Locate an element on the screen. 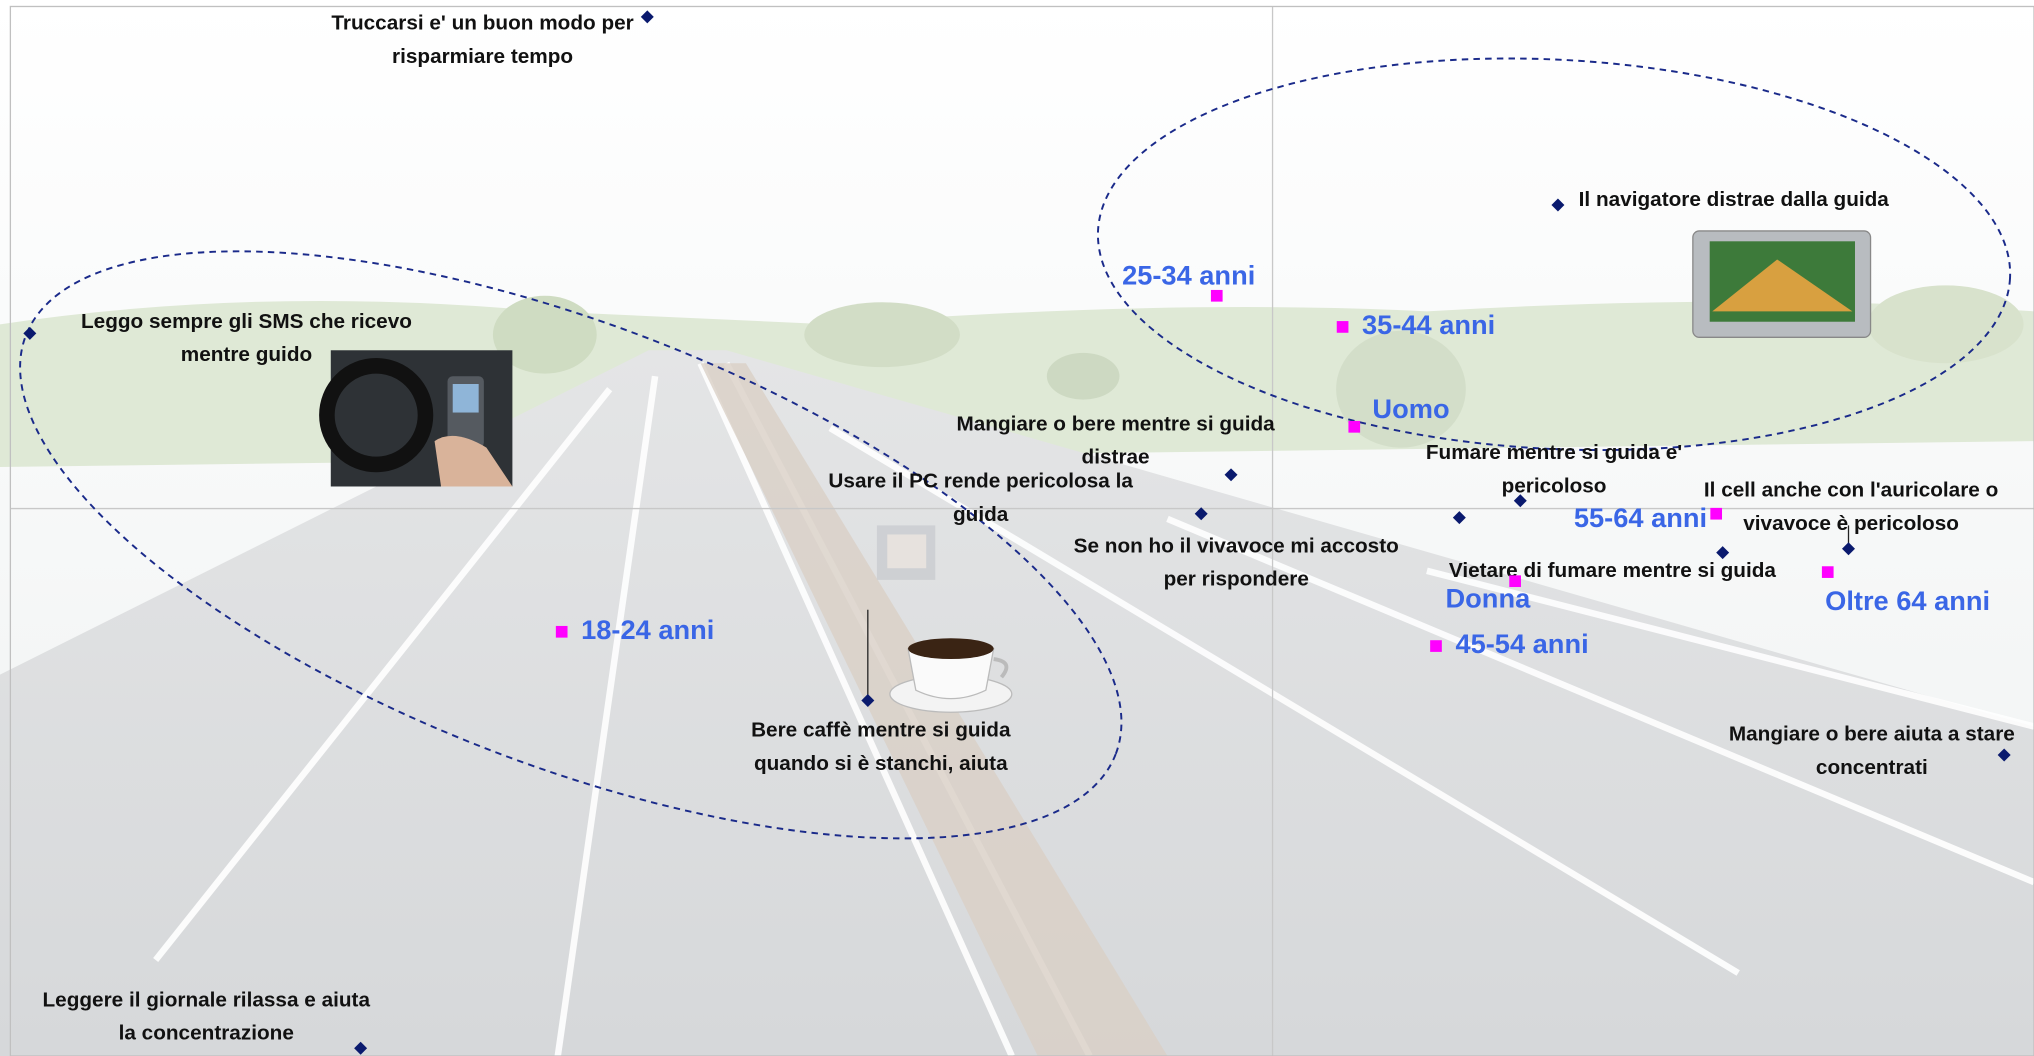 This screenshot has height=1056, width=2034. label-line: 35-44 anni is located at coordinates (1428, 324).